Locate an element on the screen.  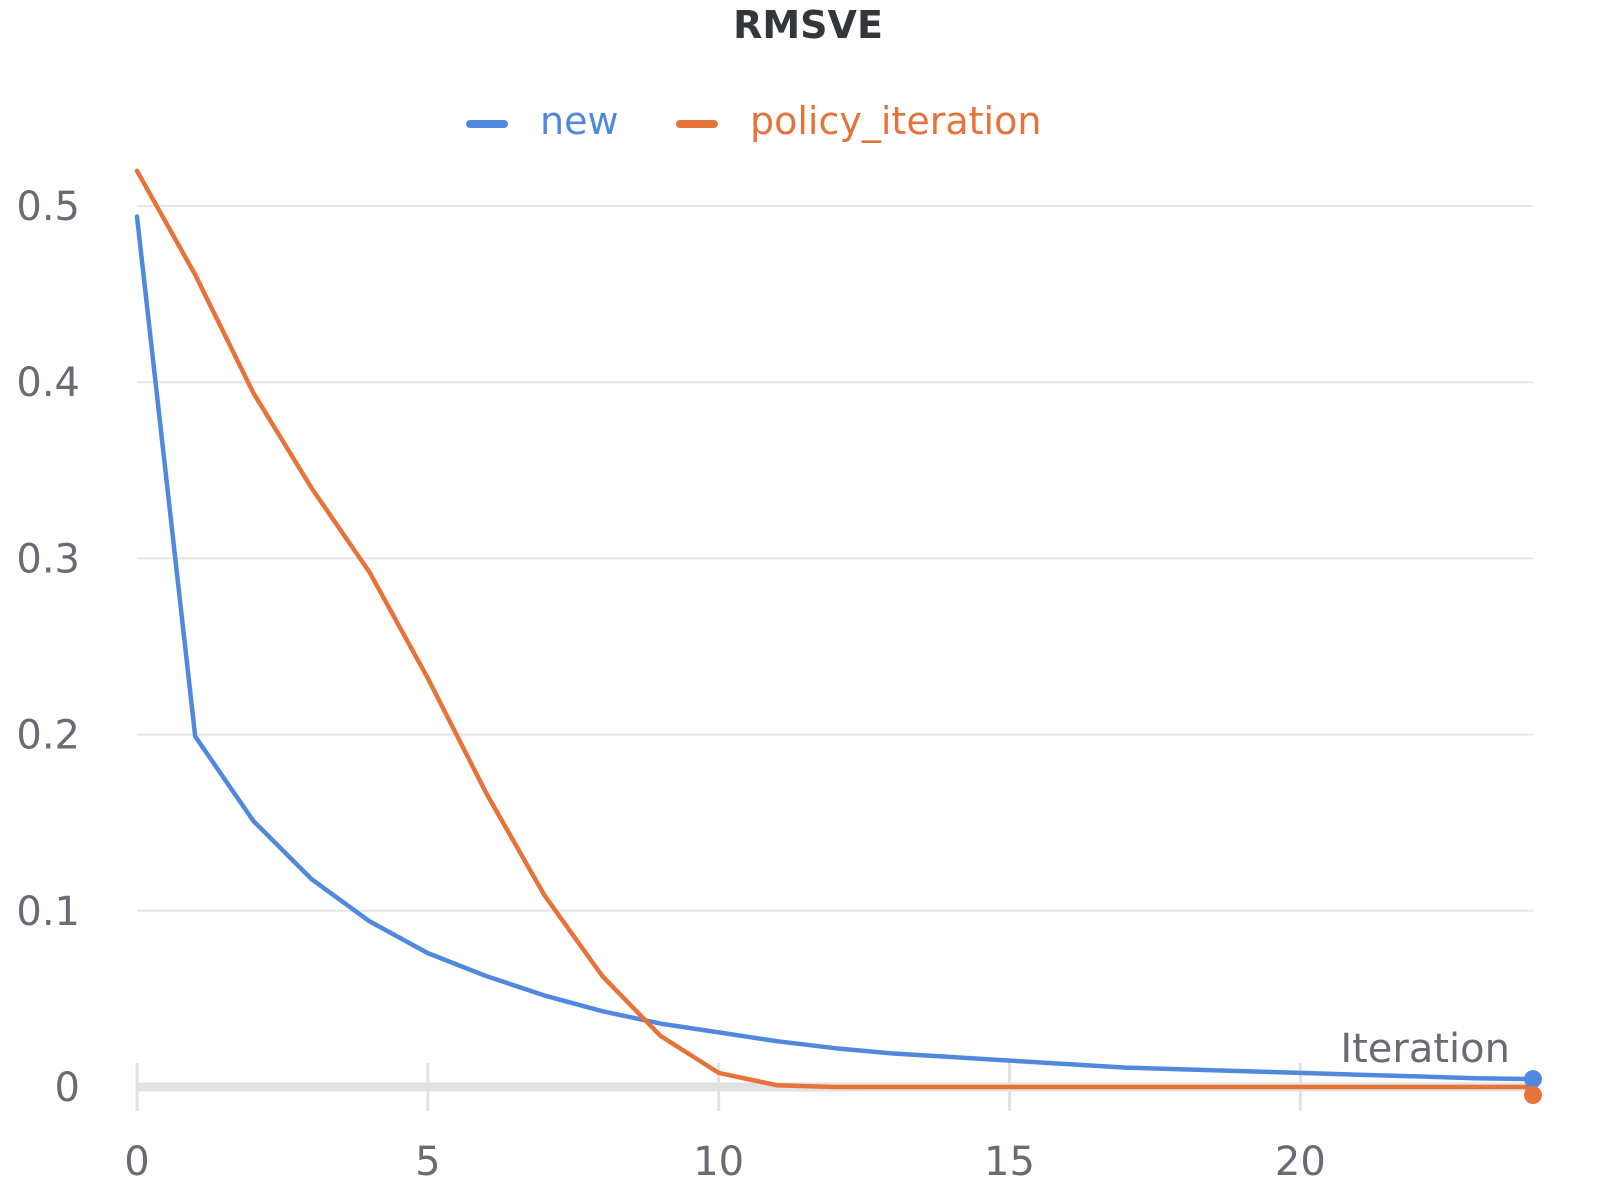
x-axis-label: Iteration is located at coordinates (1425, 1049).